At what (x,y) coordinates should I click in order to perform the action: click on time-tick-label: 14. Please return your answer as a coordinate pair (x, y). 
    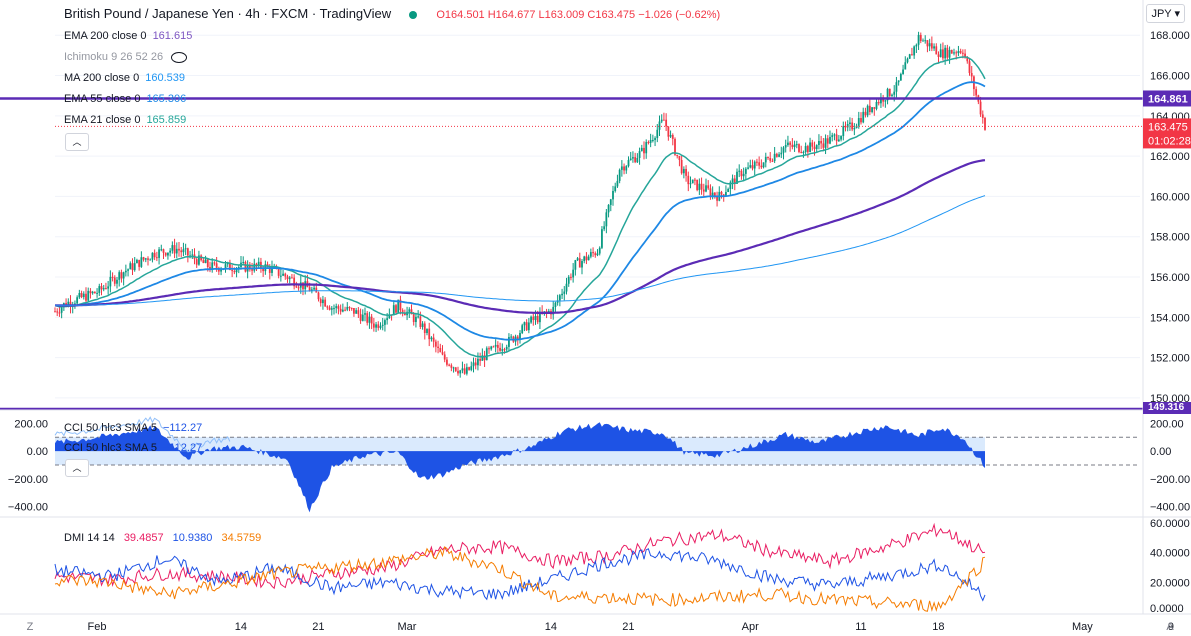
    Looking at the image, I should click on (241, 627).